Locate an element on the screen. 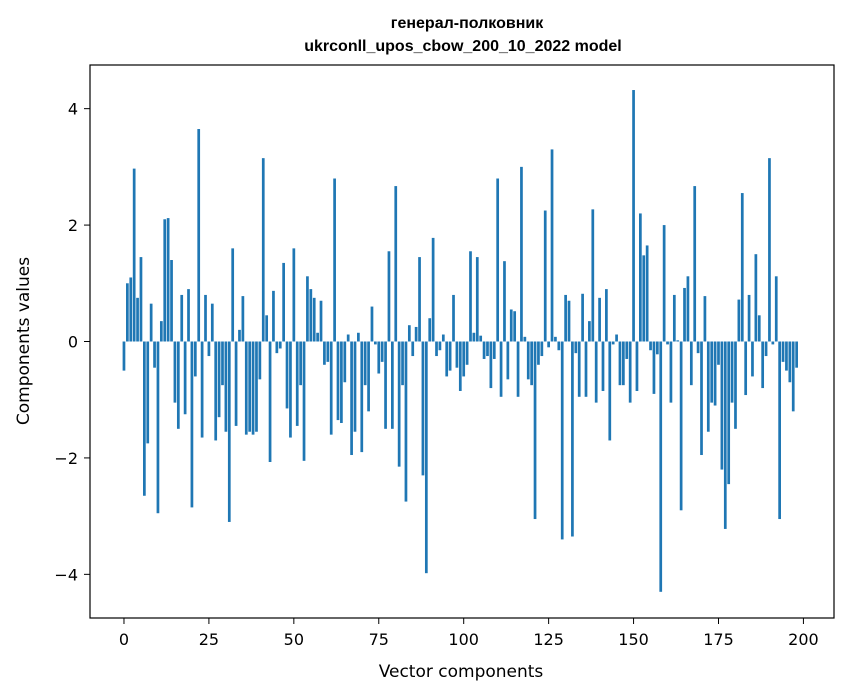  x-tick-label-75: 75 is located at coordinates (379, 639).